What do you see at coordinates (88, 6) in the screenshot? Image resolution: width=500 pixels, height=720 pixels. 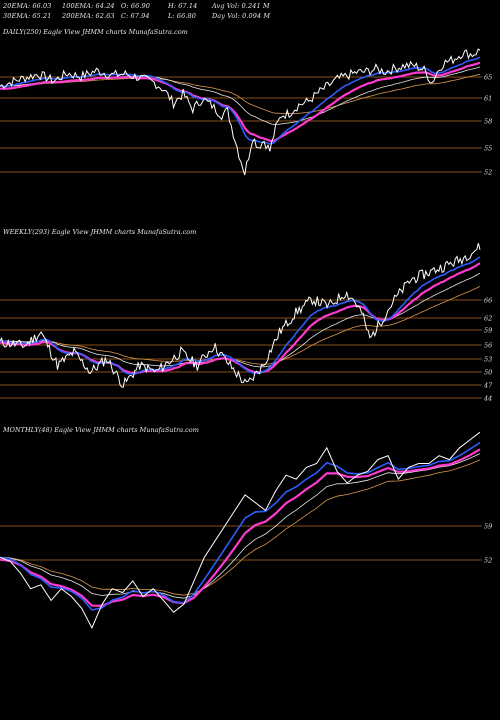 I see `header-ema100: 100EMA: 64.24` at bounding box center [88, 6].